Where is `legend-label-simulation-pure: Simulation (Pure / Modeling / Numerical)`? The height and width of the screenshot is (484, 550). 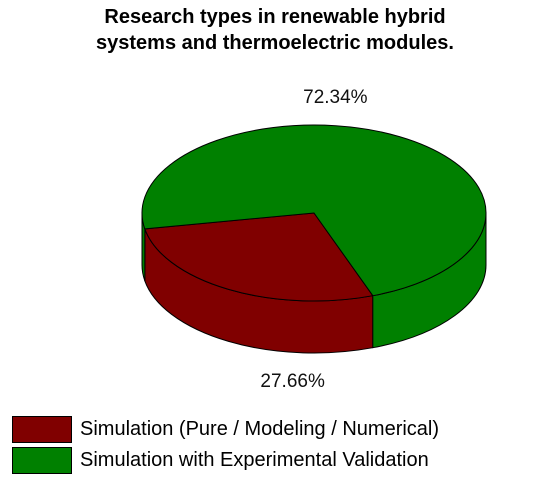
legend-label-simulation-pure: Simulation (Pure / Modeling / Numerical) is located at coordinates (260, 429).